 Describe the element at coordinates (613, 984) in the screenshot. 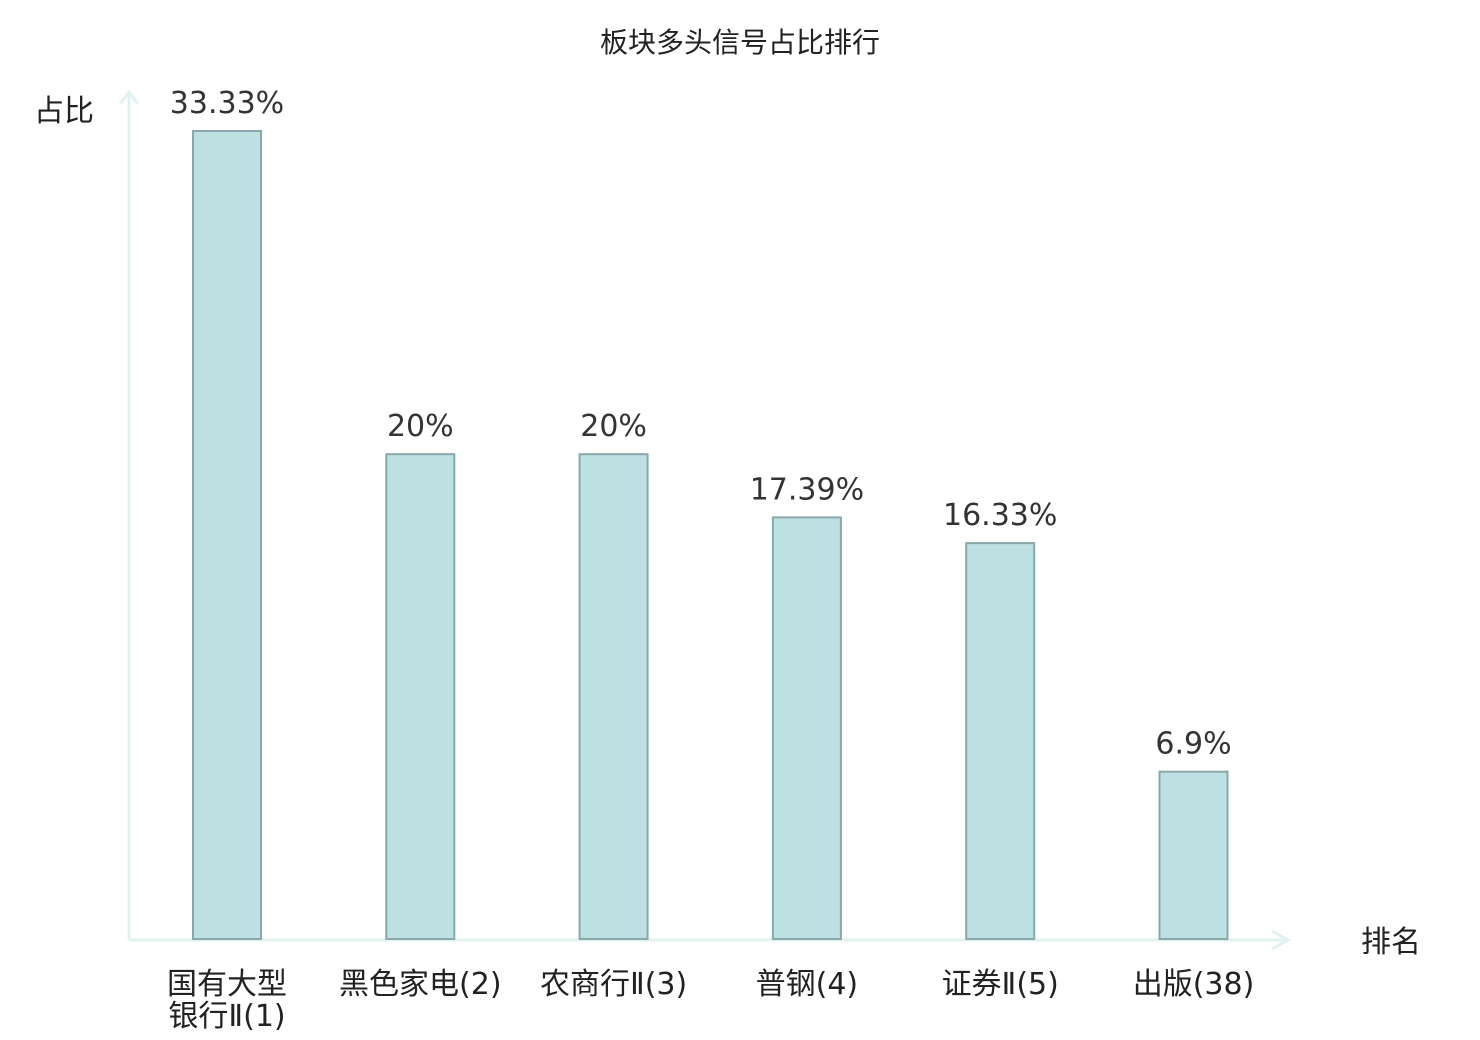

I see `category-label-3: 农商行Ⅱ(3)` at that location.